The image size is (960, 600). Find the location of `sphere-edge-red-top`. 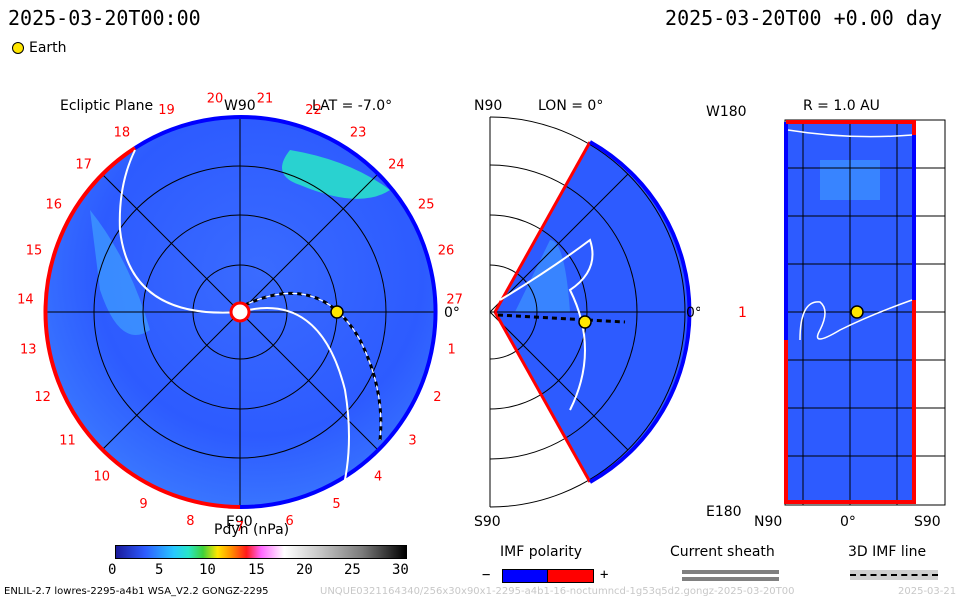

sphere-edge-red-top is located at coordinates (851, 127).